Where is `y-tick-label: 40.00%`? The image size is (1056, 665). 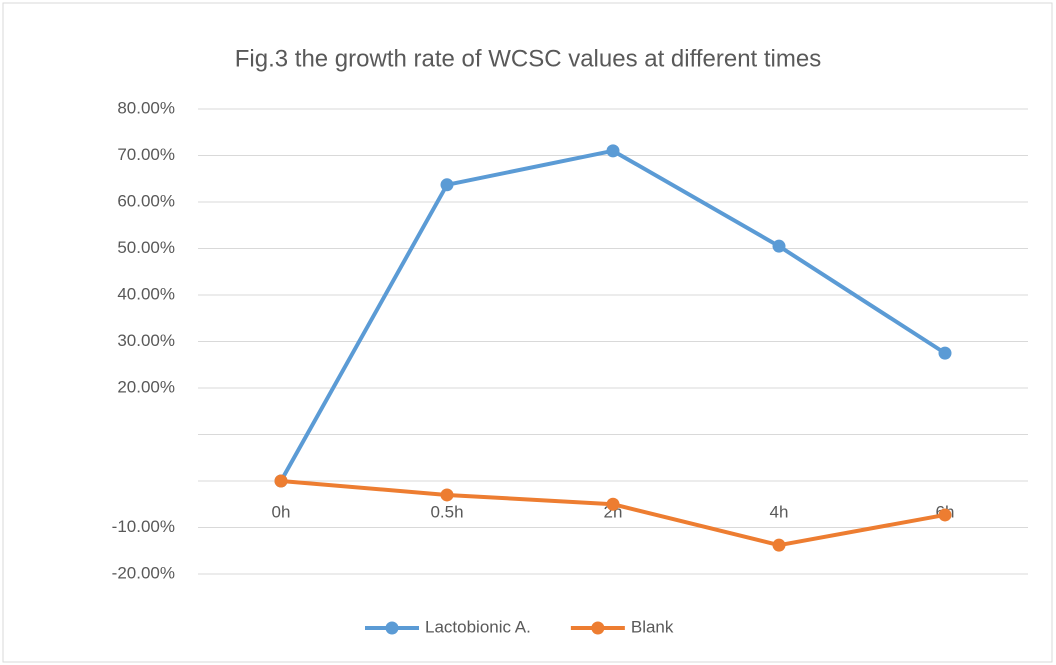
y-tick-label: 40.00% is located at coordinates (146, 293).